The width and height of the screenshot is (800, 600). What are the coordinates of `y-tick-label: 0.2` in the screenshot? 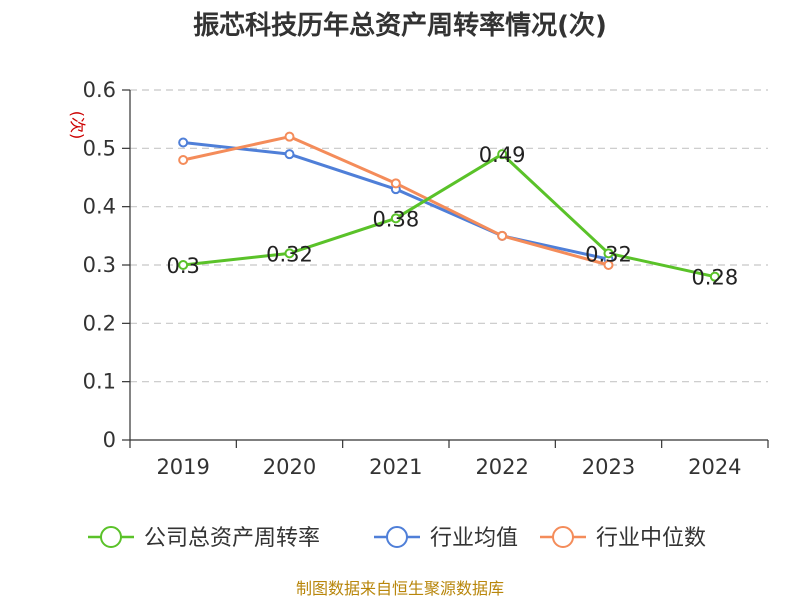 It's located at (99, 323).